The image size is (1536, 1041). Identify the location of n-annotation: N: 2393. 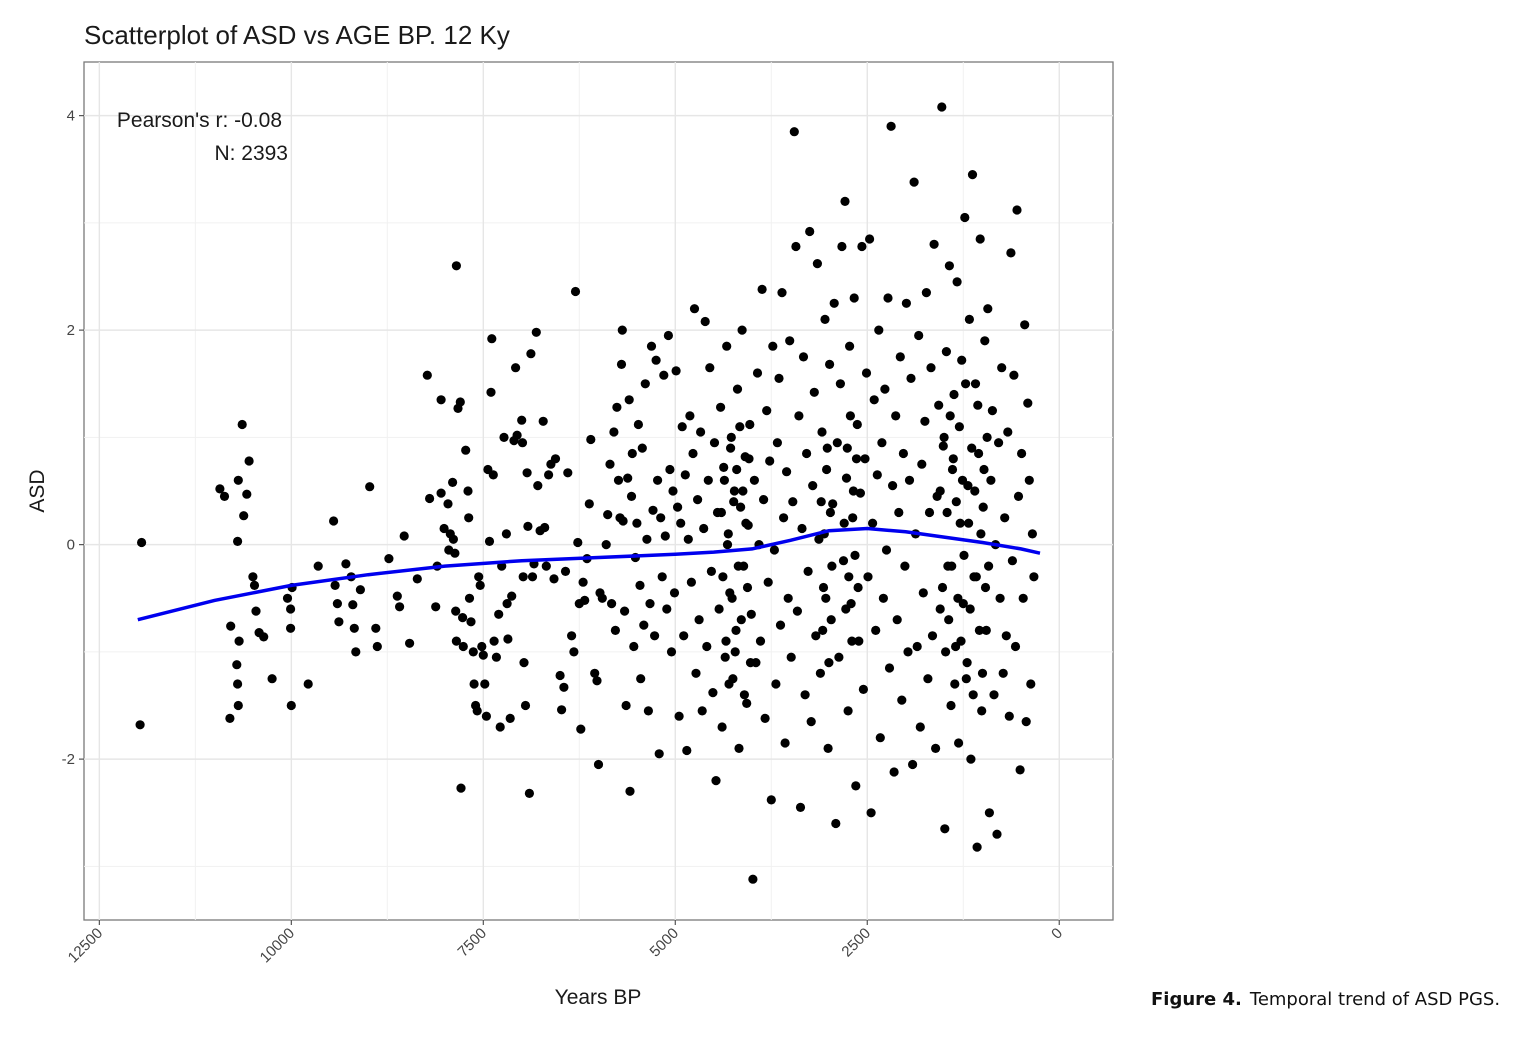
(251, 153).